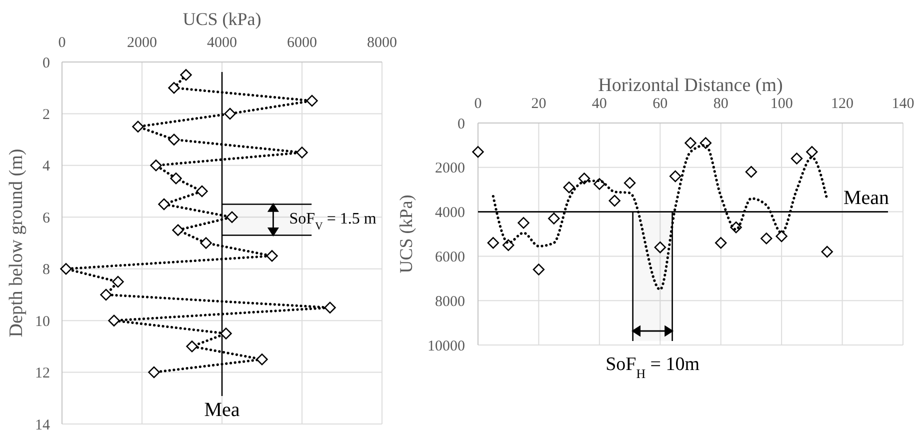 The width and height of the screenshot is (922, 437). Describe the element at coordinates (333, 221) in the screenshot. I see `band-label: SoF$_{V}$ = 1.5 m` at that location.